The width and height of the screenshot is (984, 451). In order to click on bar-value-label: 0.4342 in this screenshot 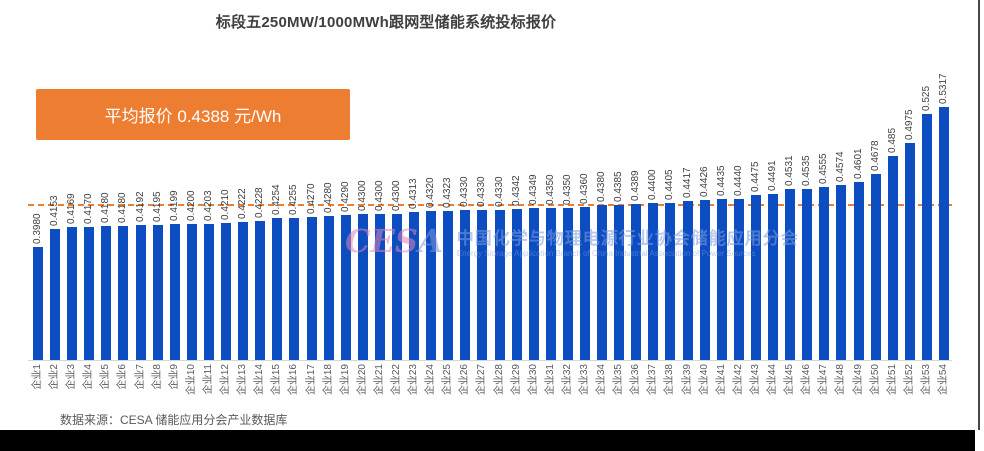, I will do `click(516, 191)`.